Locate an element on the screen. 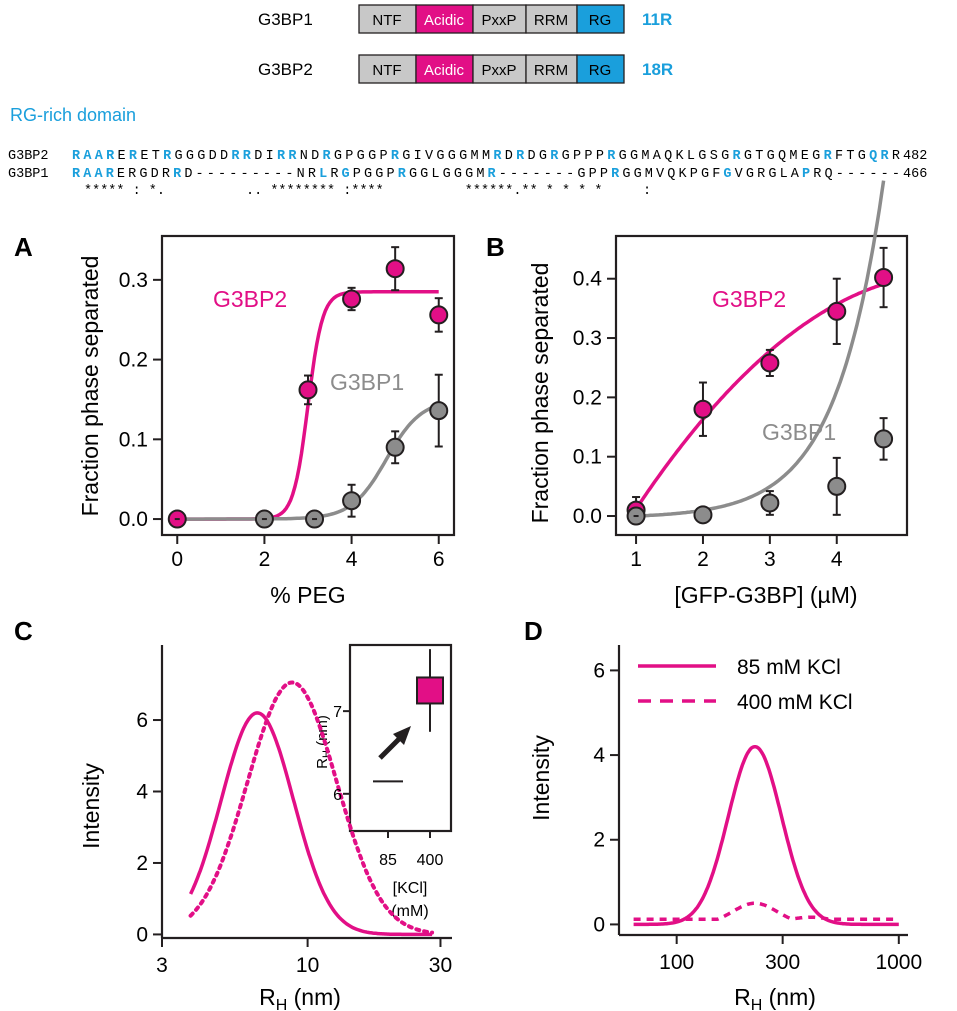 The width and height of the screenshot is (957, 1011). distribution-curve-solid is located at coordinates (311, 824).